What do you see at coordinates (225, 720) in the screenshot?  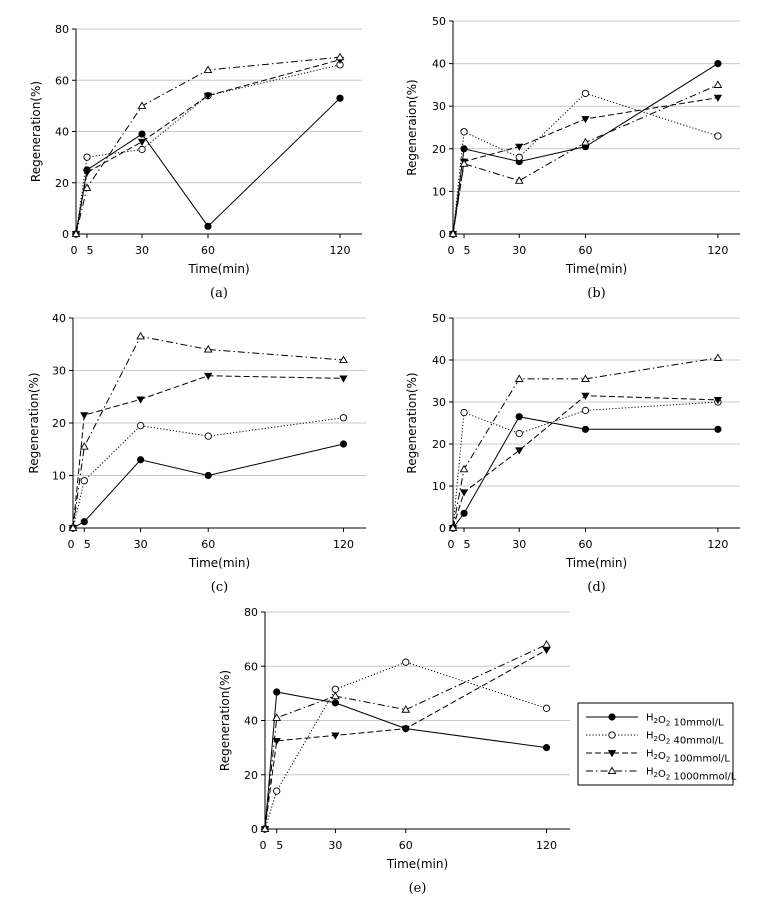 I see `y-axis-label: Regeneration(%)` at bounding box center [225, 720].